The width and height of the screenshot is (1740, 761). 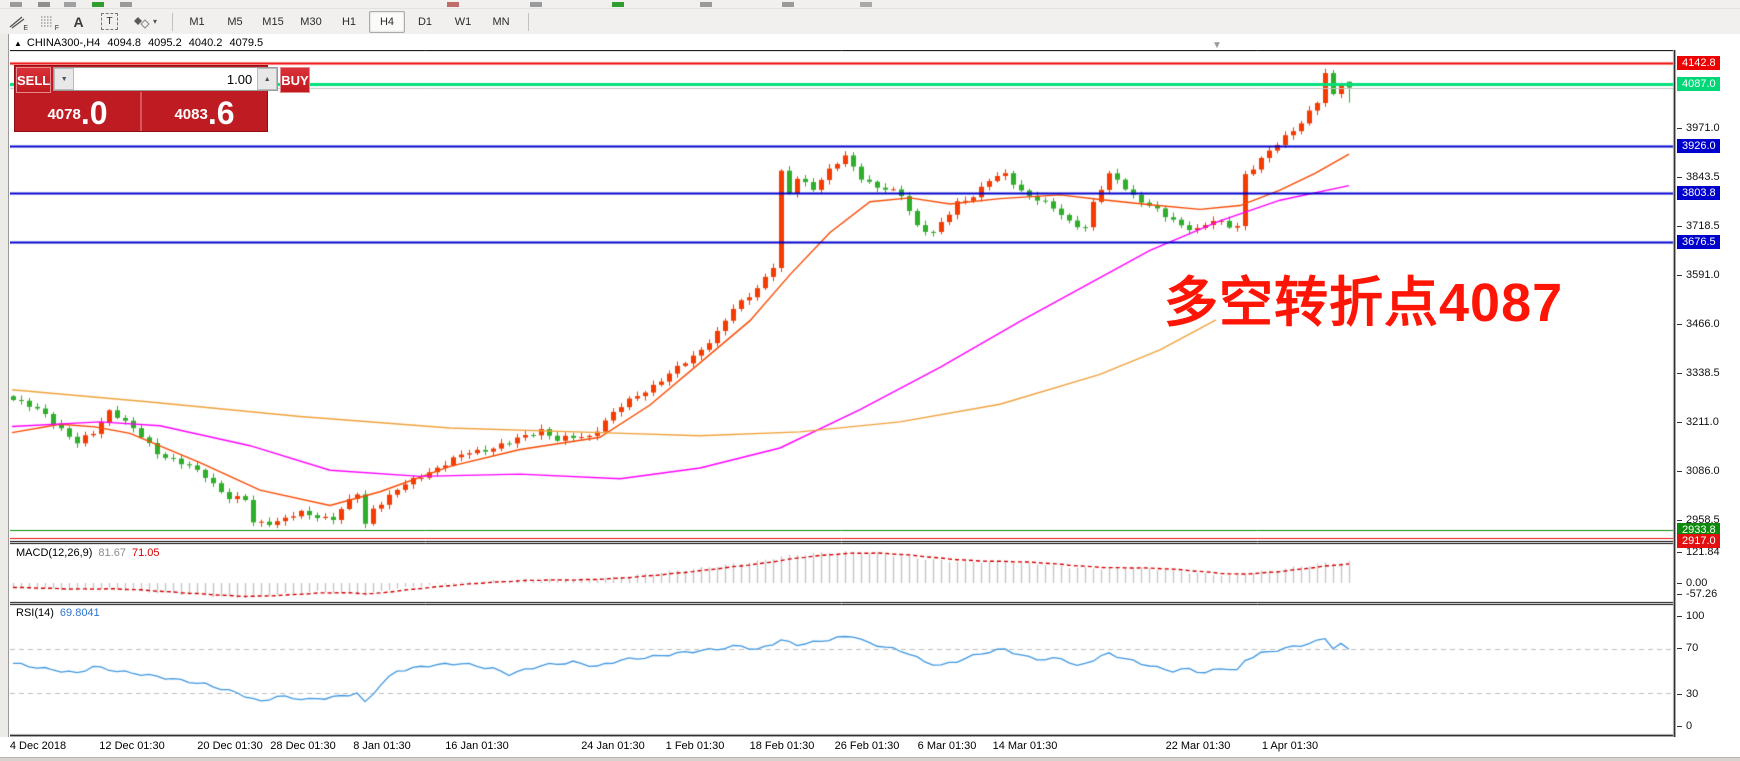 What do you see at coordinates (124, 43) in the screenshot?
I see `ohlc-open: 4094.8` at bounding box center [124, 43].